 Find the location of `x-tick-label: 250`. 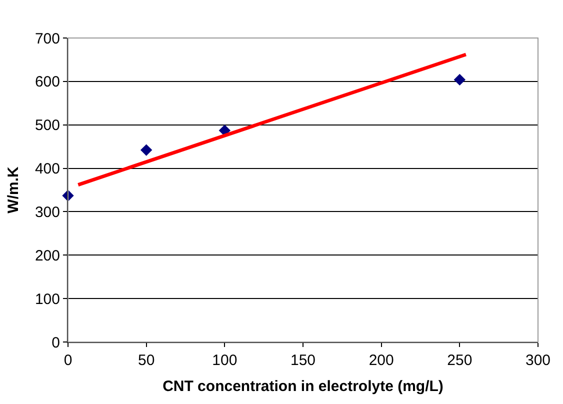

x-tick-label: 250 is located at coordinates (459, 360).